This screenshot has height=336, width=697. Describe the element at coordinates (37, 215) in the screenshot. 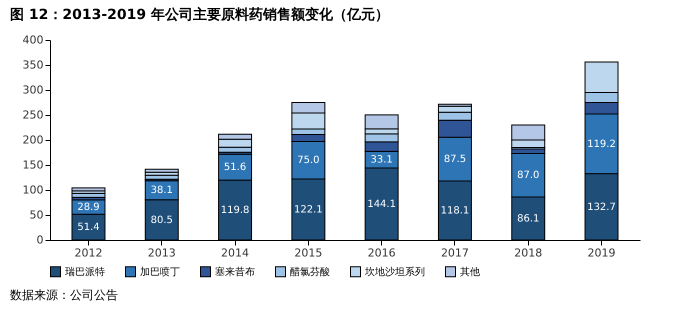

I see `y-tick-label: 50` at that location.